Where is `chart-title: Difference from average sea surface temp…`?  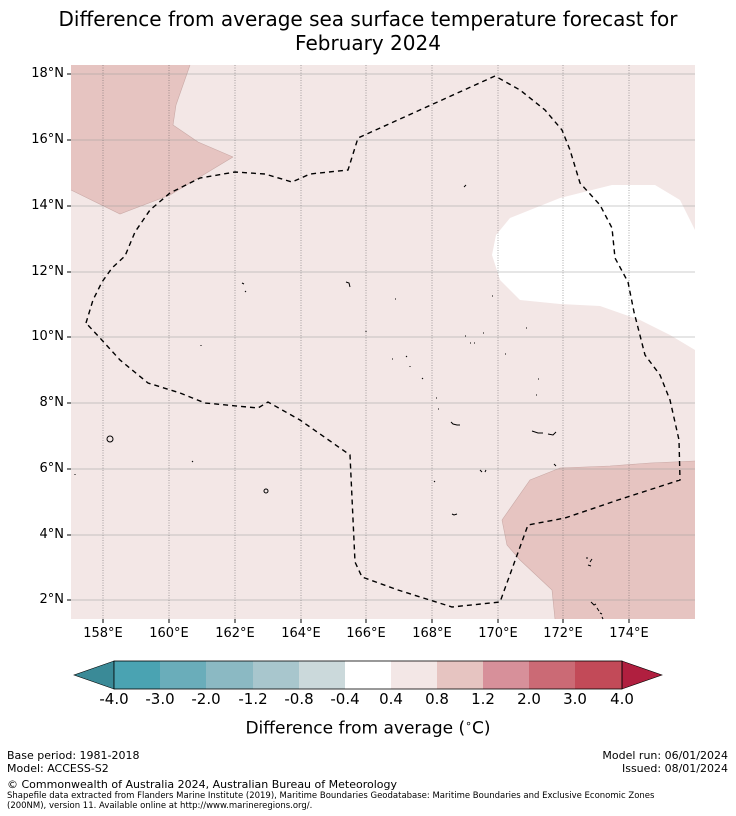 chart-title: Difference from average sea surface temp… is located at coordinates (368, 31).